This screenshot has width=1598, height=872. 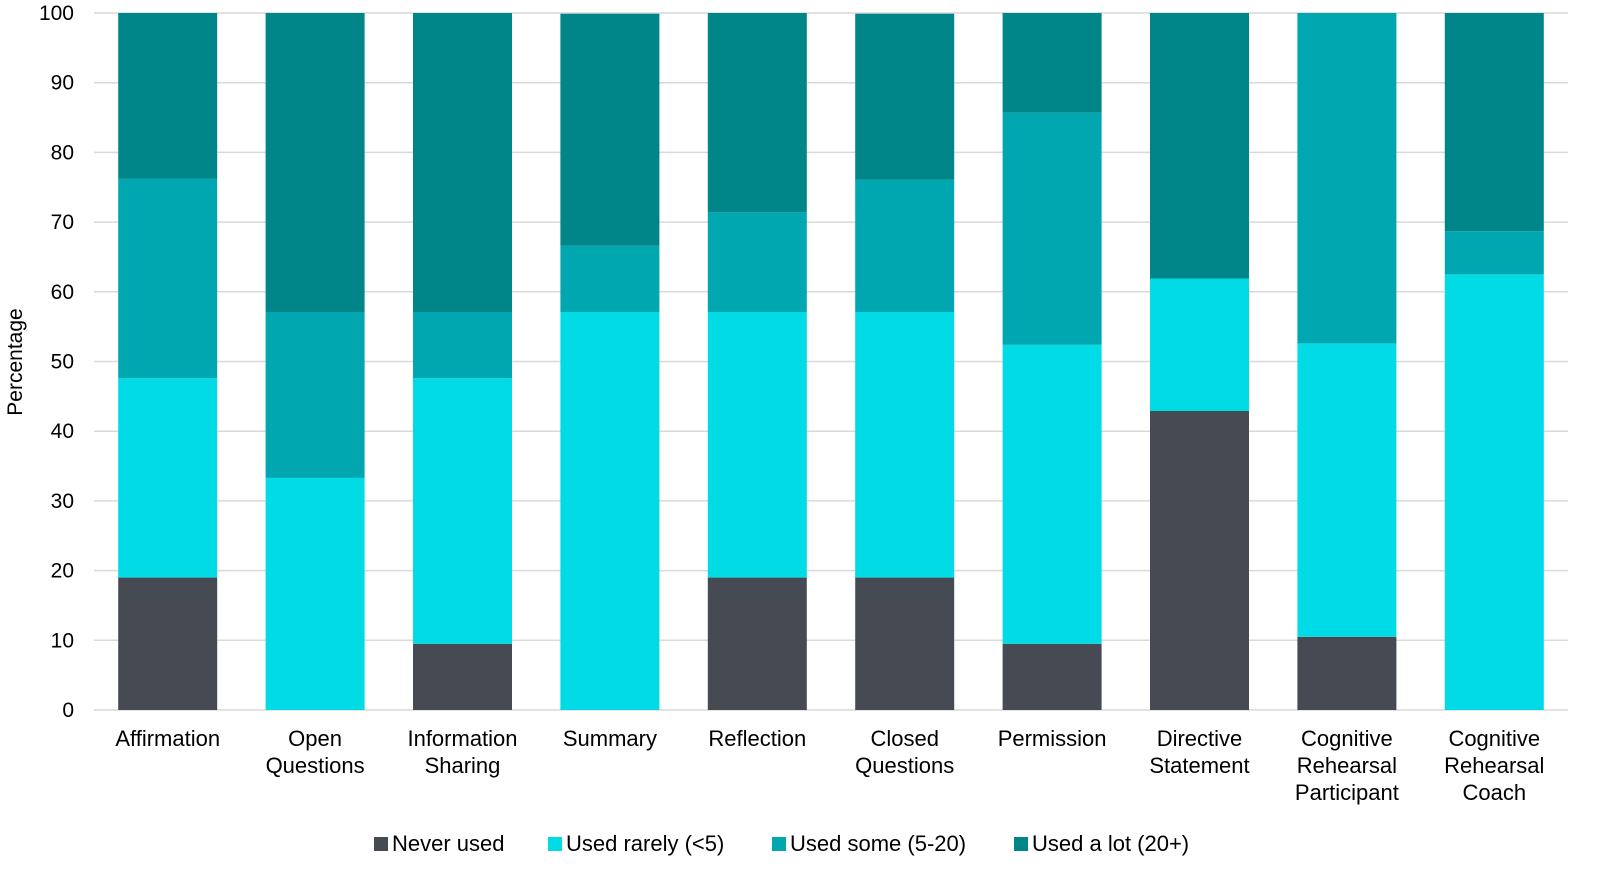 I want to click on legend-label: Never used, so click(x=448, y=843).